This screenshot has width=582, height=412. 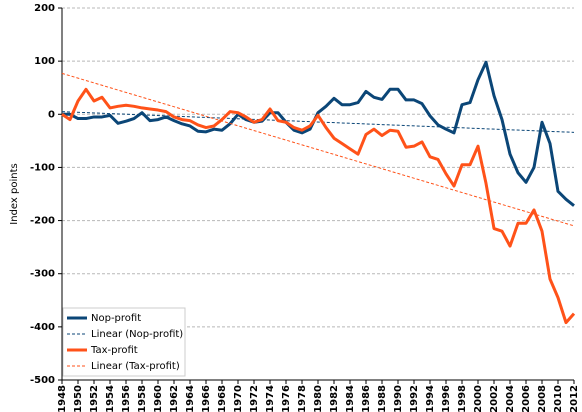 I want to click on x-tick-label: 2004, so click(x=510, y=398).